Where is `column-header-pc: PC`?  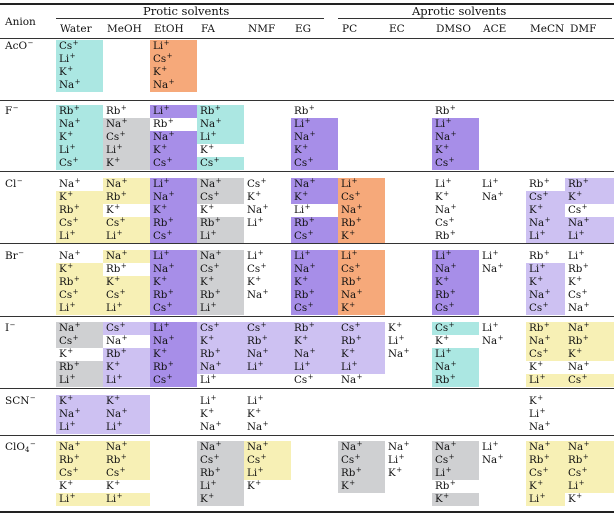
column-header-pc: PC is located at coordinates (350, 29).